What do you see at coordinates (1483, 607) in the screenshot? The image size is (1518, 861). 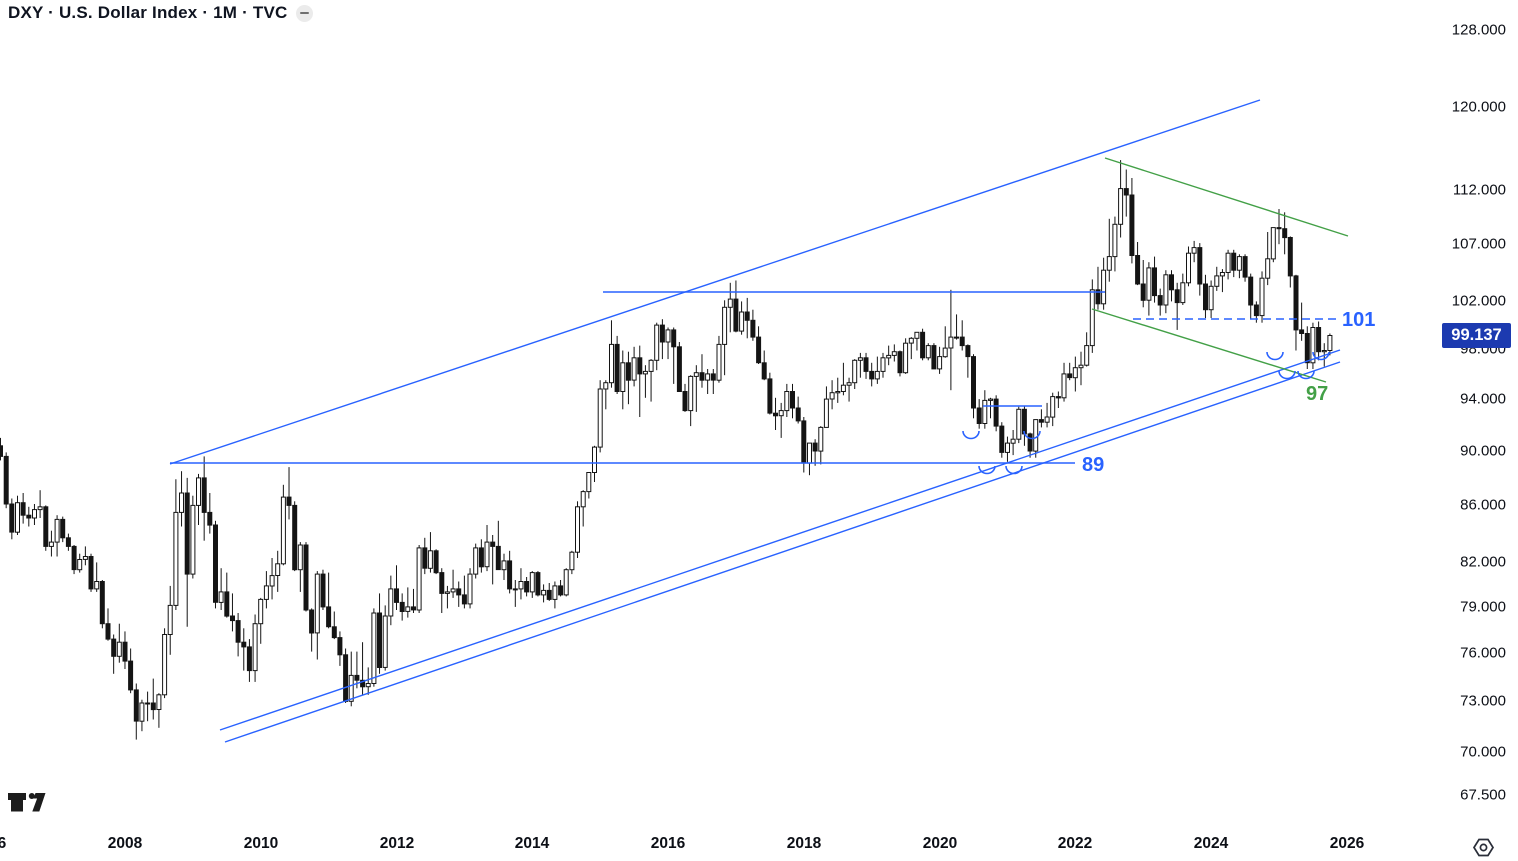 I see `y-axis-tick: 79.000` at bounding box center [1483, 607].